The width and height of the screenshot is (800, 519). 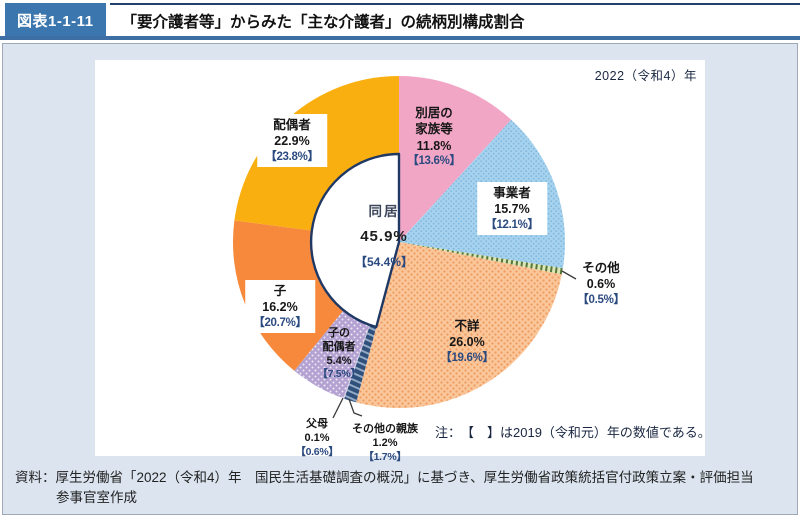 What do you see at coordinates (280, 307) in the screenshot?
I see `pie-label-ko: 子 16.2% 【20.7%】` at bounding box center [280, 307].